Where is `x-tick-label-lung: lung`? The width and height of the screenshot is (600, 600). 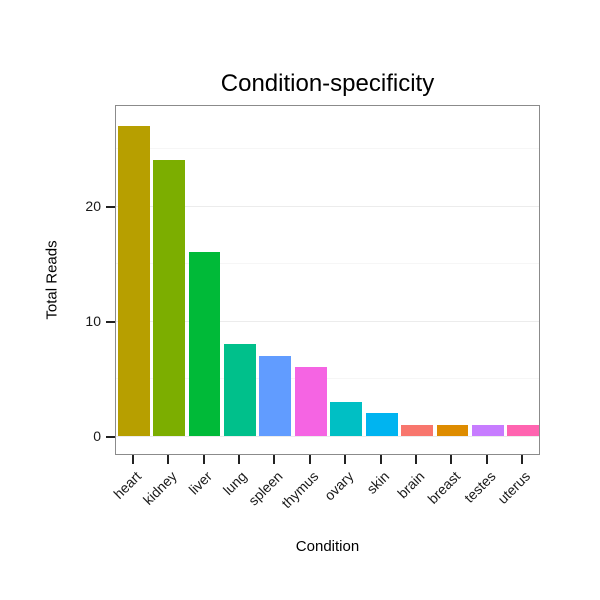
x-tick-label-lung: lung is located at coordinates (235, 483).